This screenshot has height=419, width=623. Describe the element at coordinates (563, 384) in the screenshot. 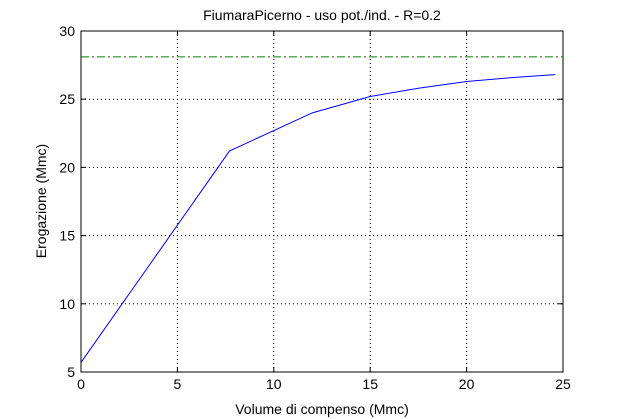

I see `x-tick-label: 25` at that location.